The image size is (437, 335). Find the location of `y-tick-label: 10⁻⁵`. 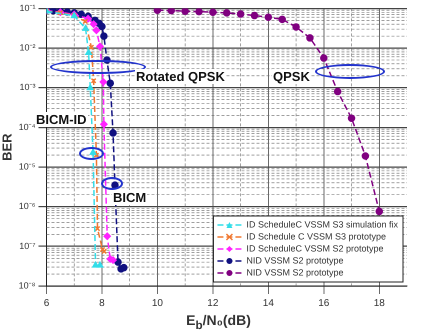

y-tick-label: 10⁻⁵ is located at coordinates (27, 167).